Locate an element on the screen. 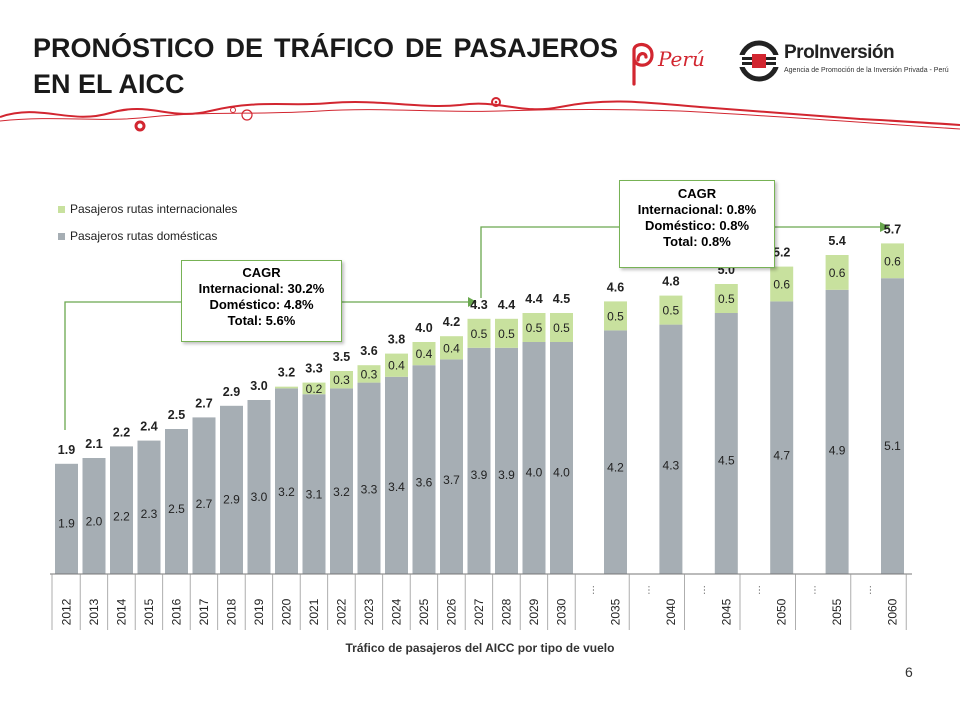 The image size is (960, 720). bar-domestic-2019 is located at coordinates (259, 487).